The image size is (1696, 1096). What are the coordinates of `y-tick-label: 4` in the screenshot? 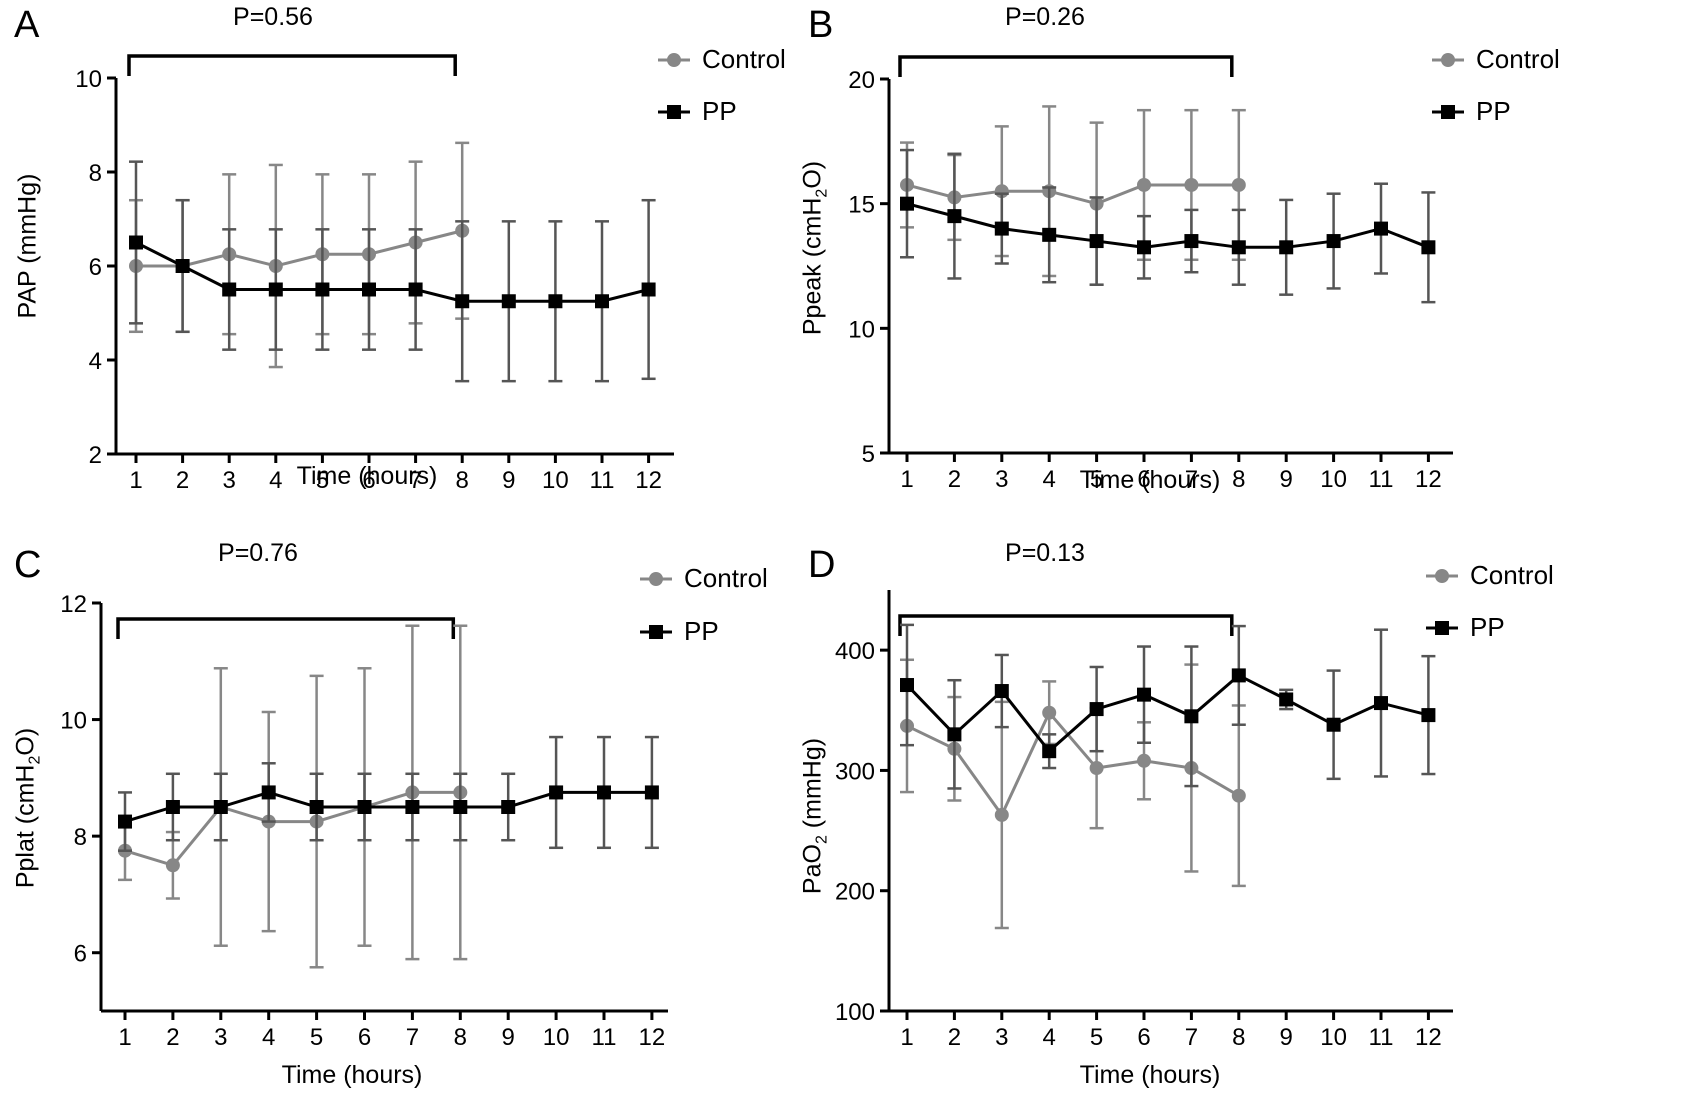 It's located at (95, 361).